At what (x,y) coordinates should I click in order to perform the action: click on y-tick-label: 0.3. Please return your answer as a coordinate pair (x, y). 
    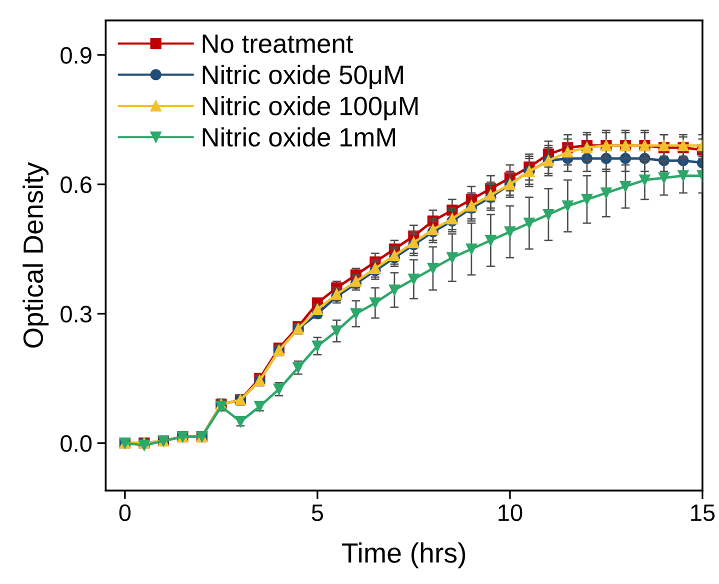
    Looking at the image, I should click on (76, 314).